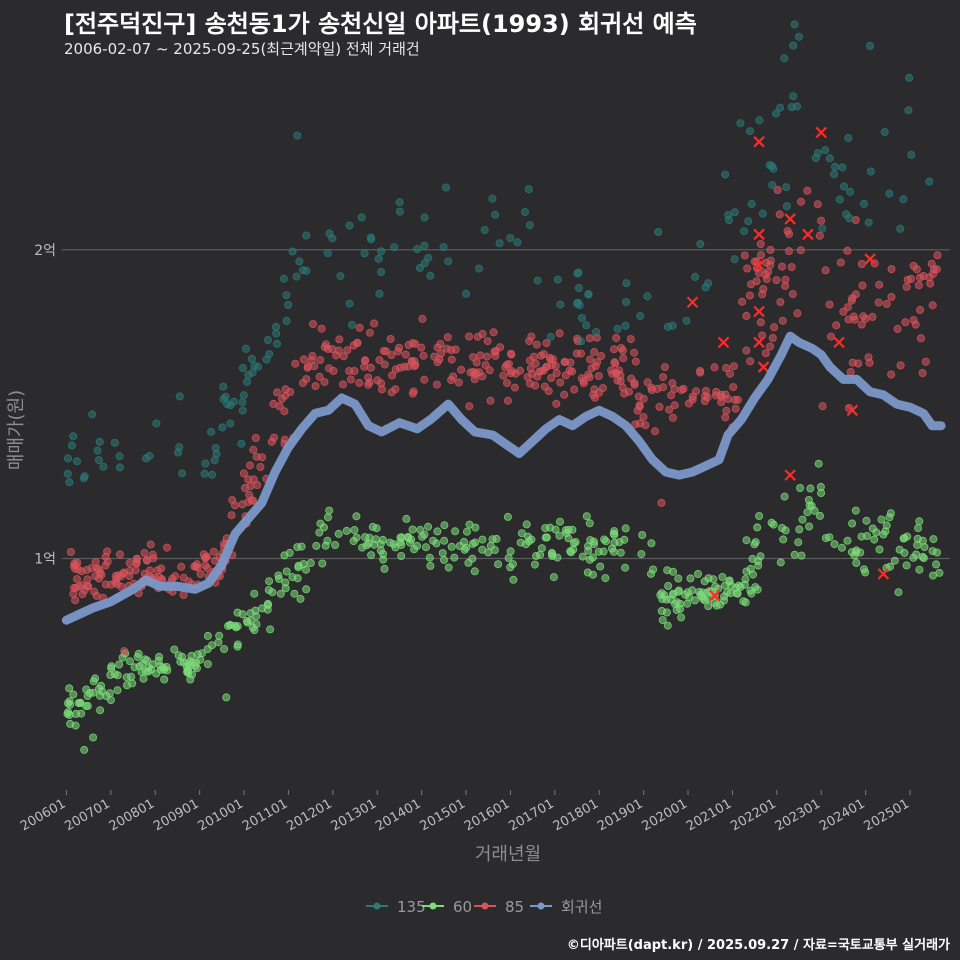 This screenshot has height=960, width=960. Describe the element at coordinates (839, 342) in the screenshot. I see `cancelled-mark-x` at that location.